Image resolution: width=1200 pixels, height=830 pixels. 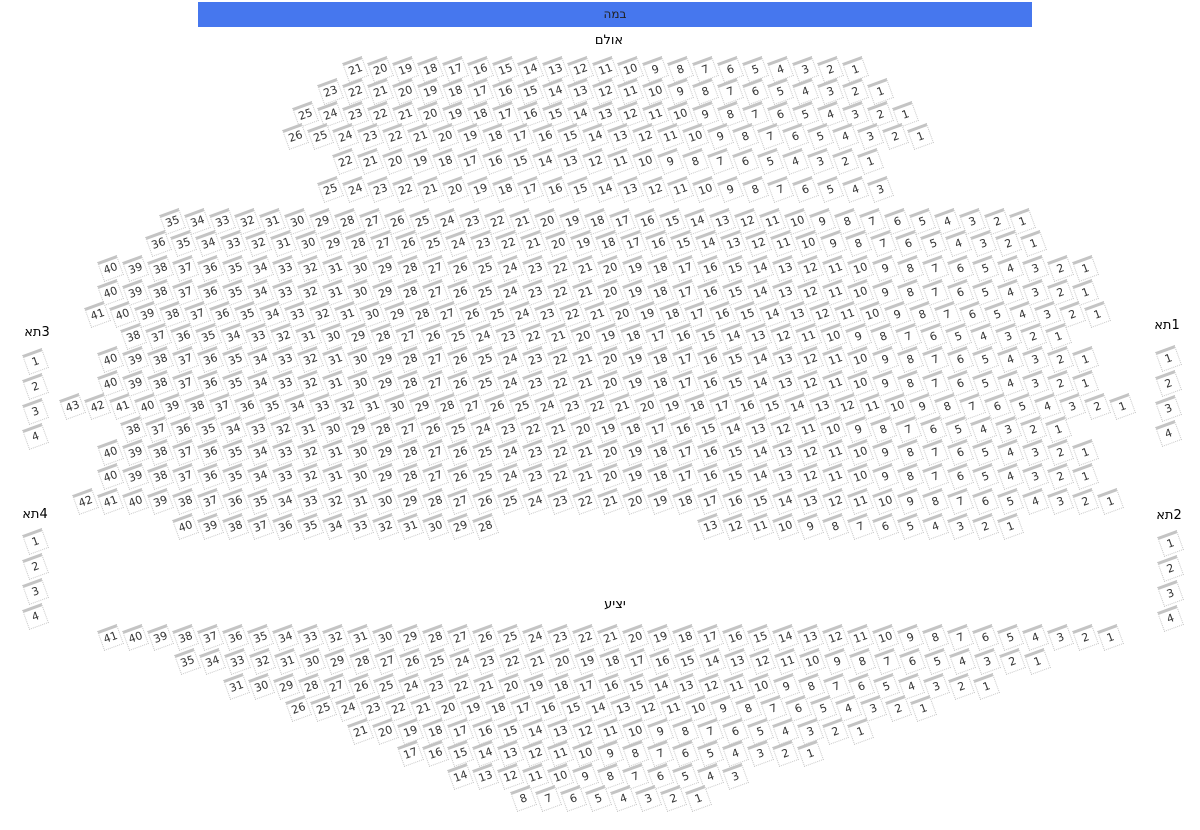 What do you see at coordinates (835, 359) in the screenshot?
I see `hall-row-13-seat-11: 11` at bounding box center [835, 359].